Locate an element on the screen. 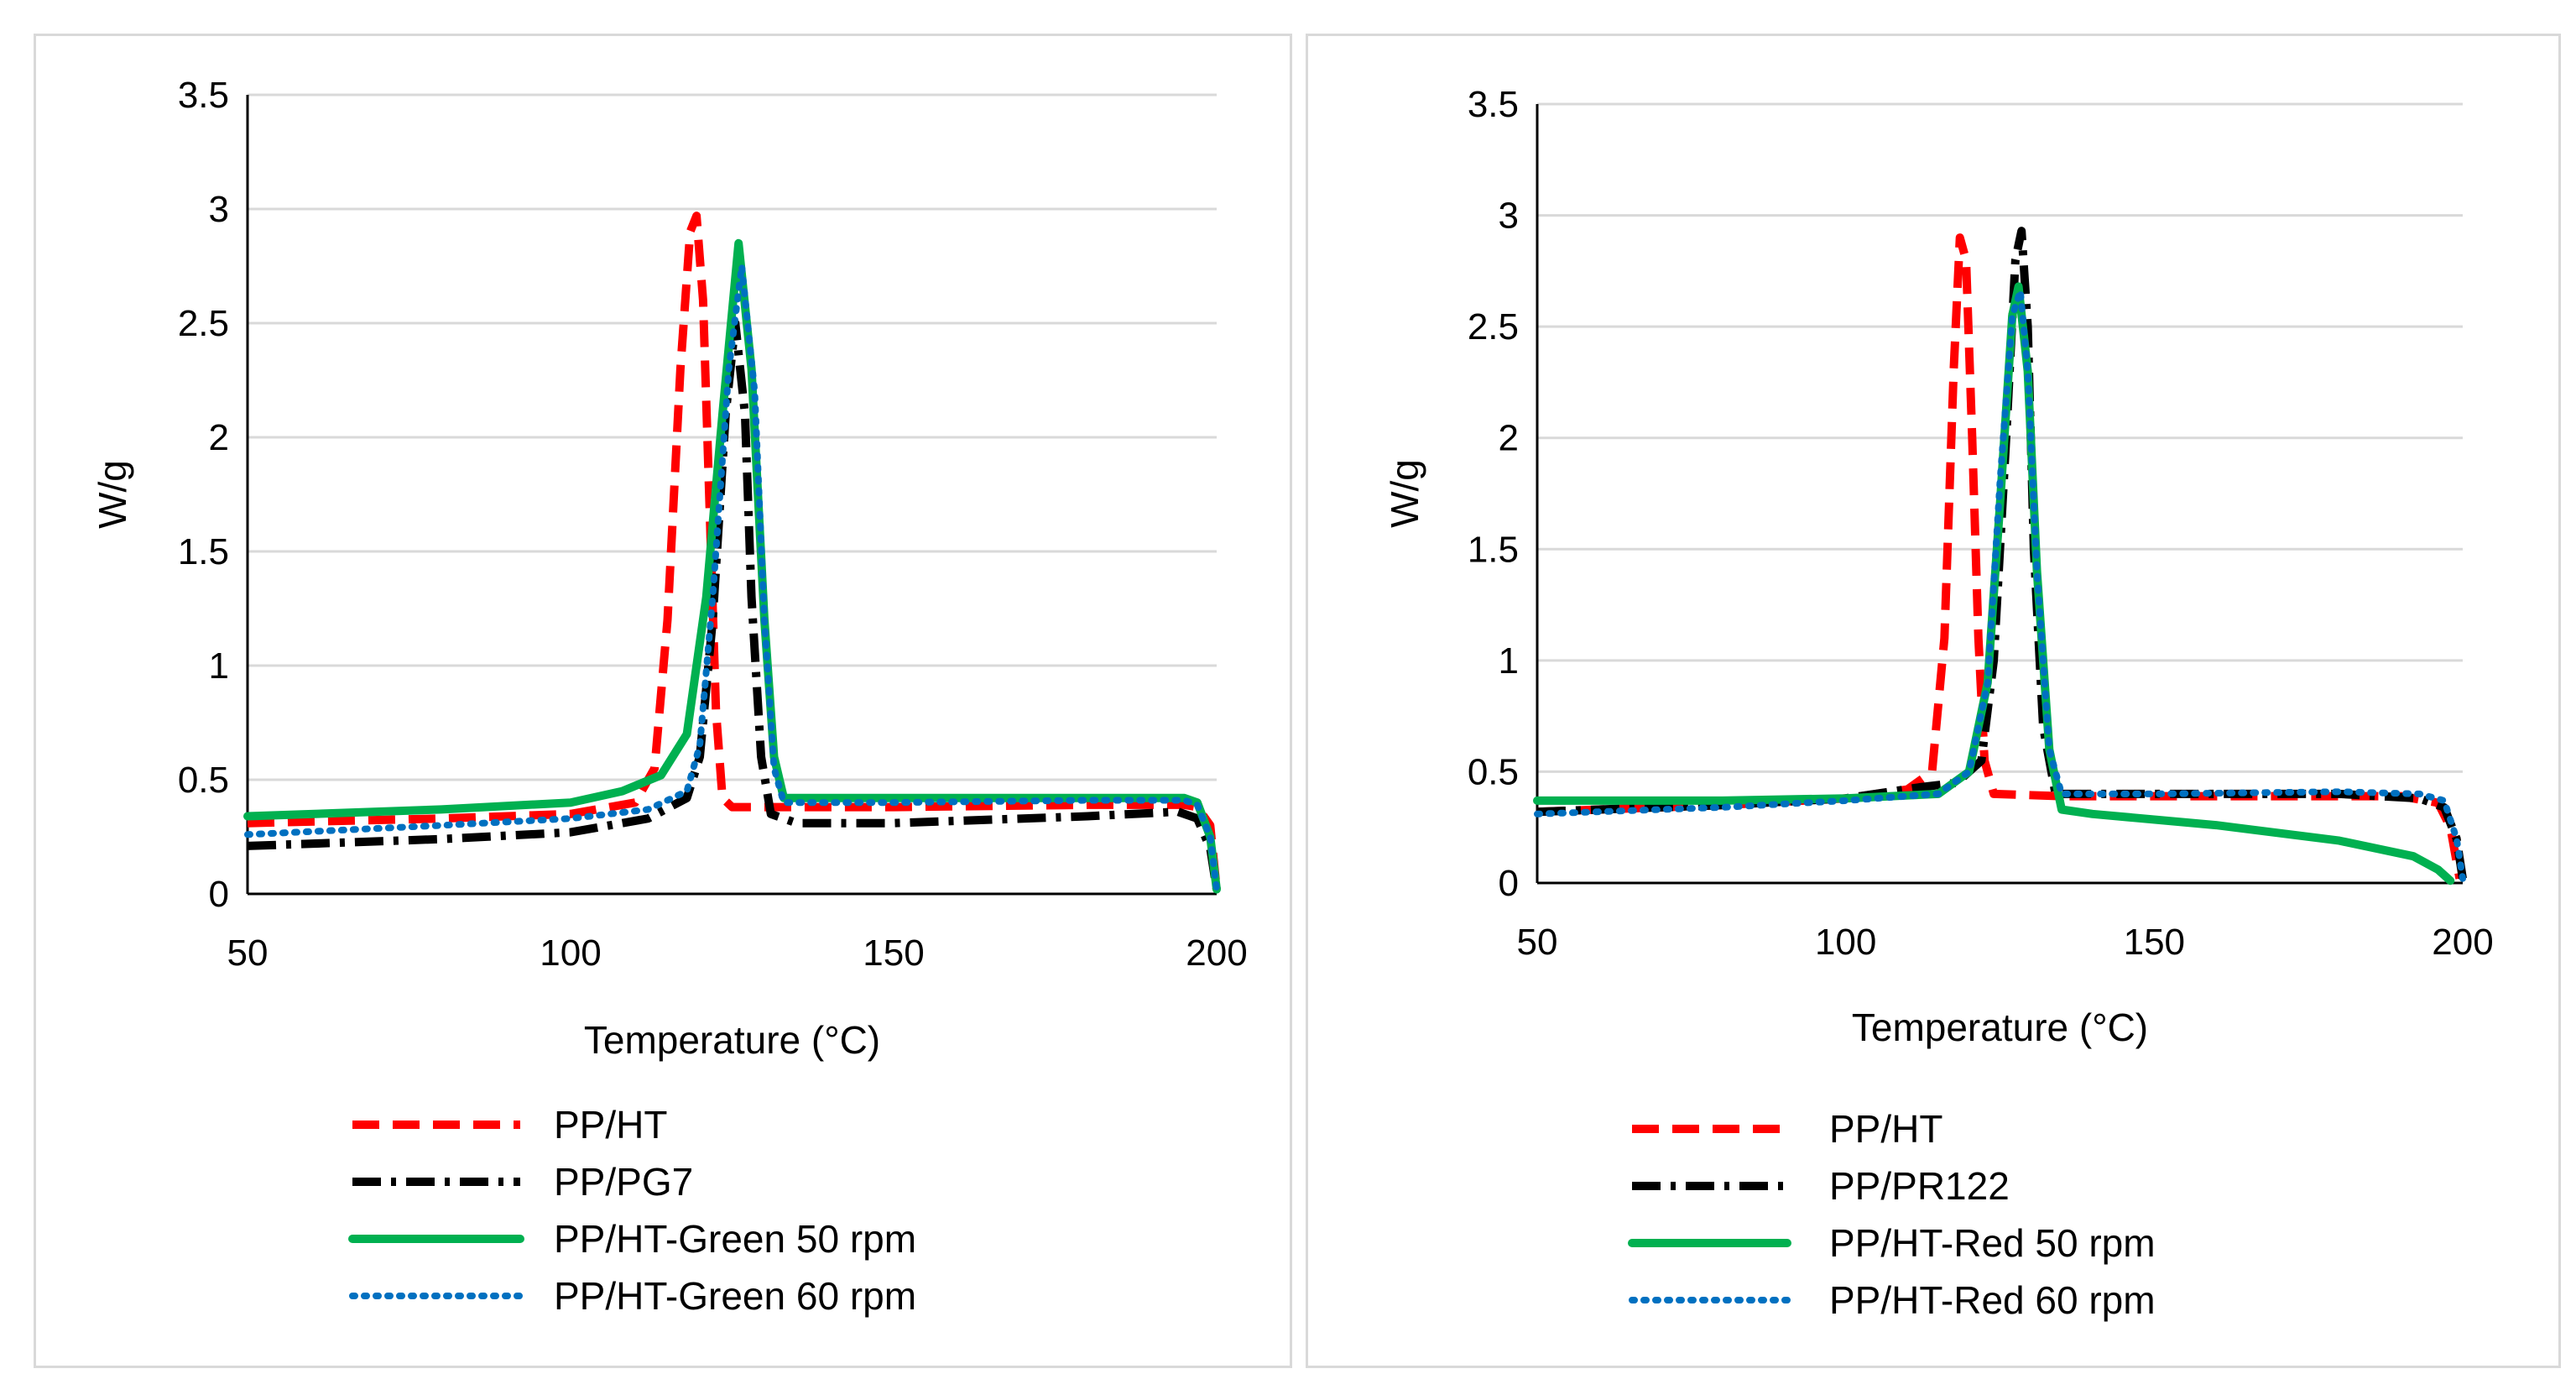 This screenshot has height=1400, width=2576. legend-label: PP/HT-Red 50 rpm is located at coordinates (1992, 1243).